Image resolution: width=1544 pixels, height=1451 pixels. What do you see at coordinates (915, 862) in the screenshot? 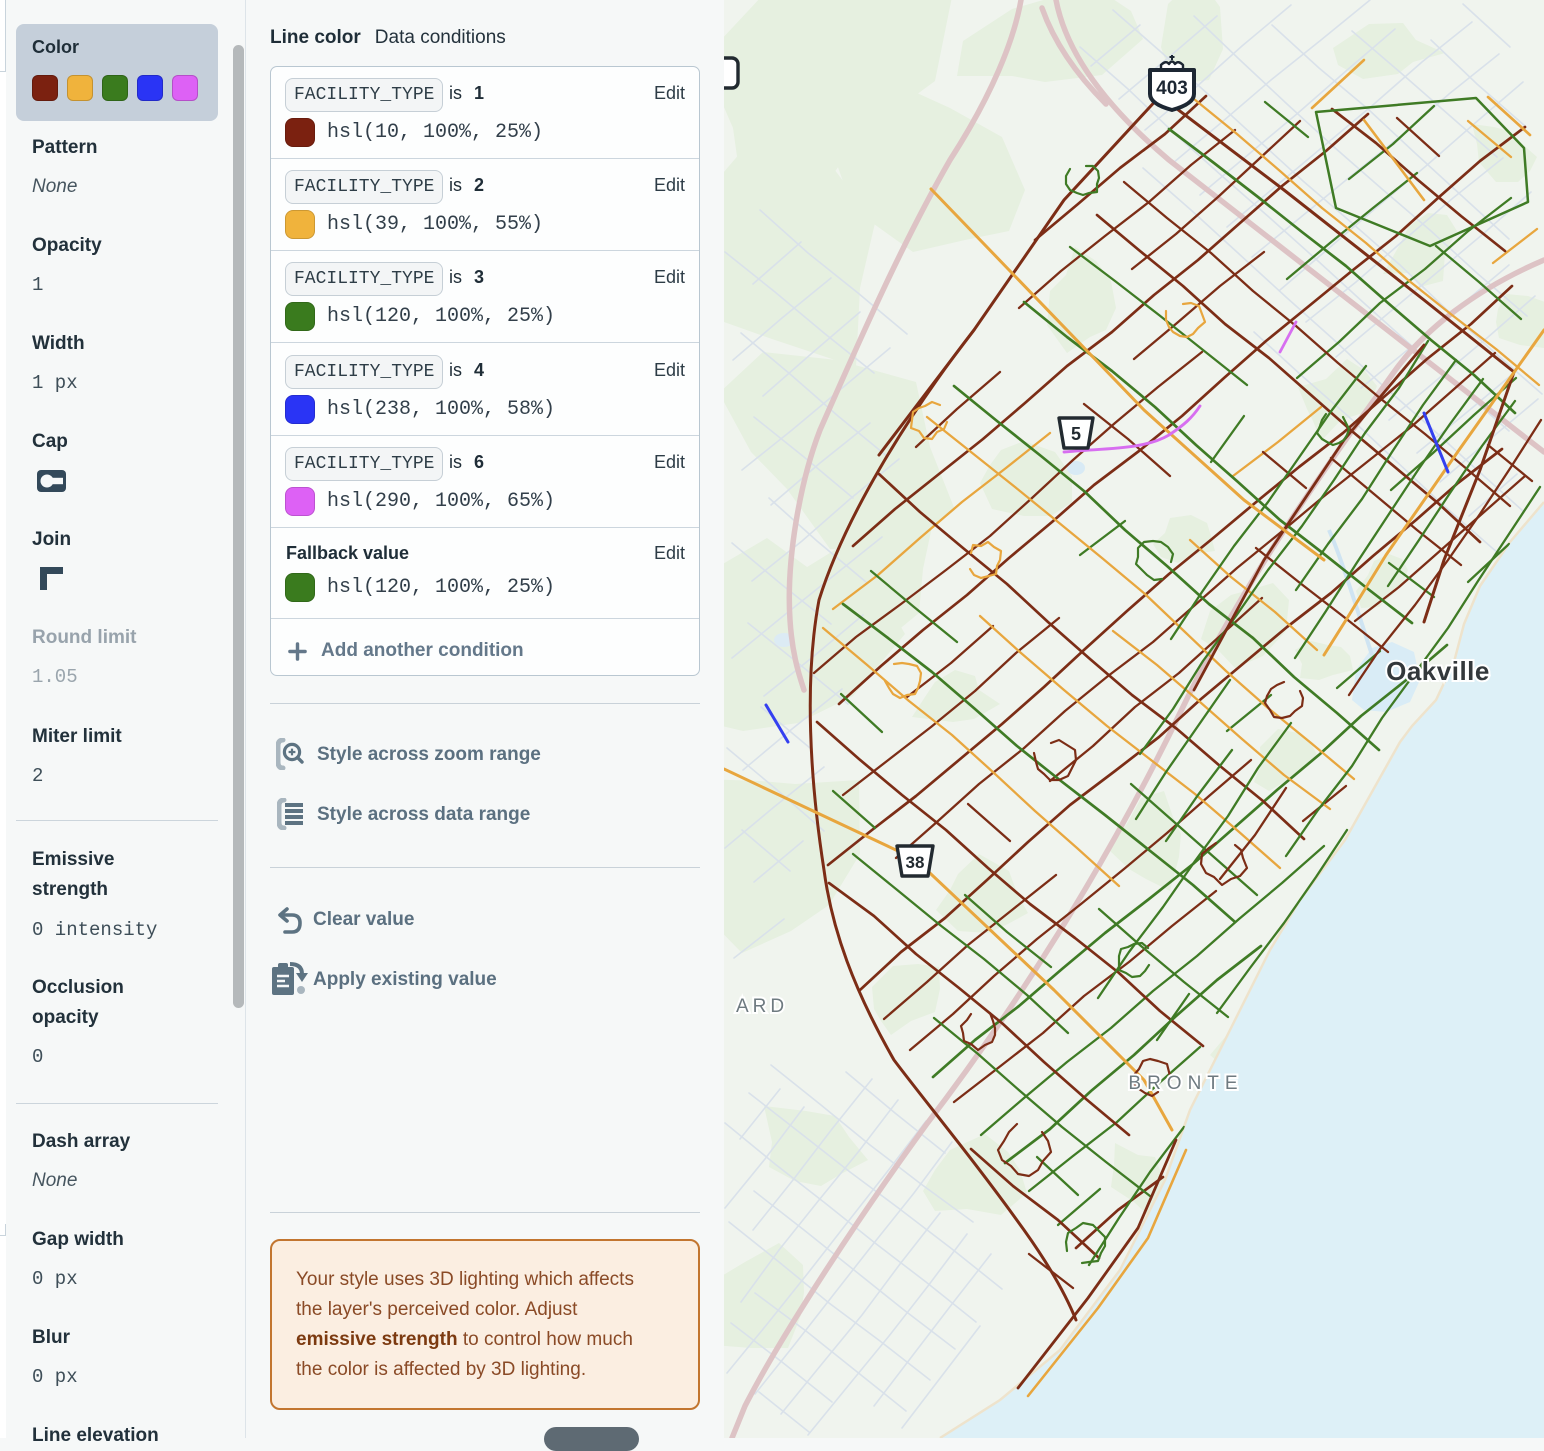
I see `svg-text: 38` at bounding box center [915, 862].